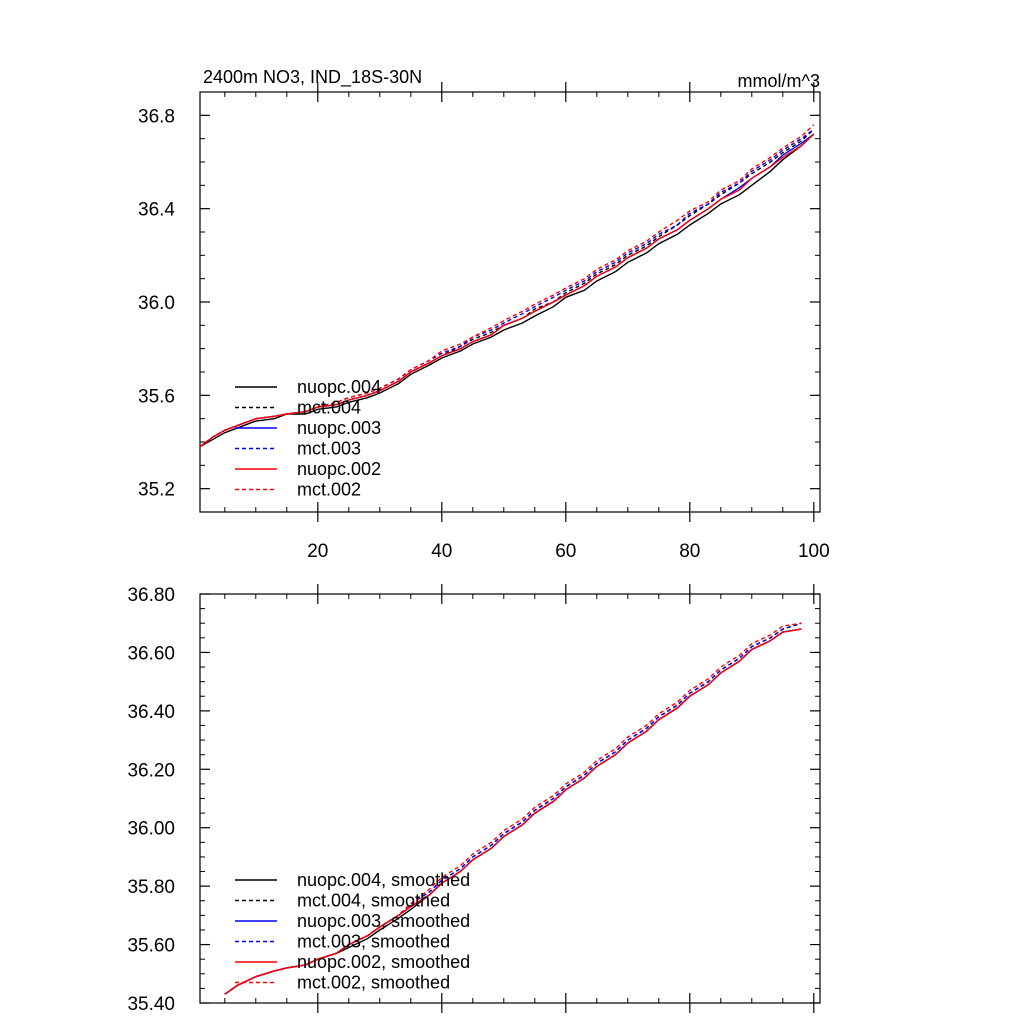  I want to click on legend-label: nuopc.002, so click(339, 469).